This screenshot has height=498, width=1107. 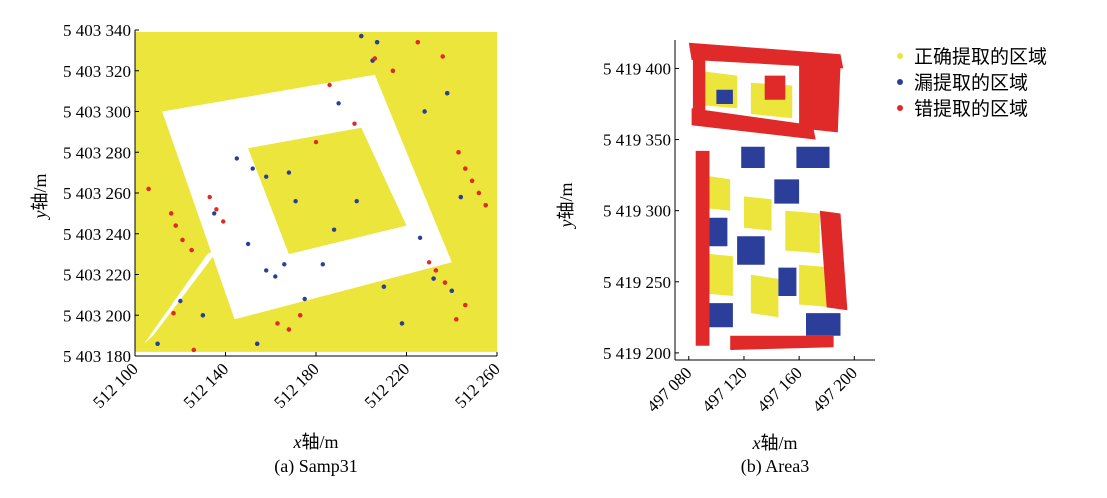 What do you see at coordinates (97, 71) in the screenshot?
I see `y-tick-label-a-7: 5 403 320` at bounding box center [97, 71].